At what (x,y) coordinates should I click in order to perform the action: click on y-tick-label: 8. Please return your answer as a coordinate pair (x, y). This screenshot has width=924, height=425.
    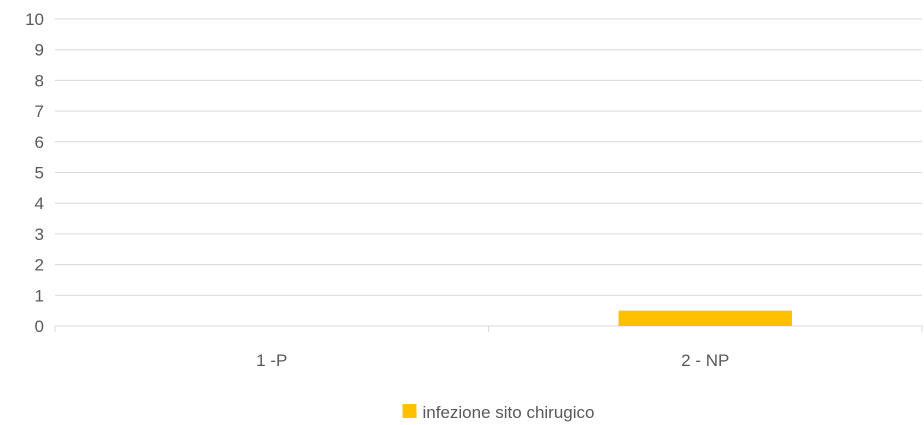
    Looking at the image, I should click on (39, 80).